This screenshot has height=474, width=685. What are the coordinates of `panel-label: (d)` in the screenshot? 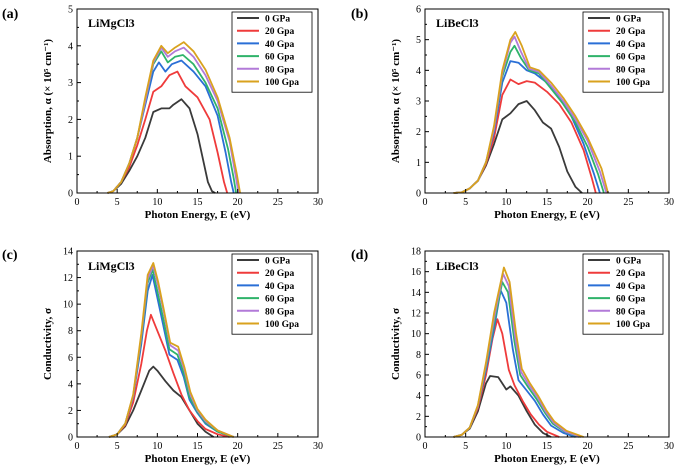 It's located at (359, 255).